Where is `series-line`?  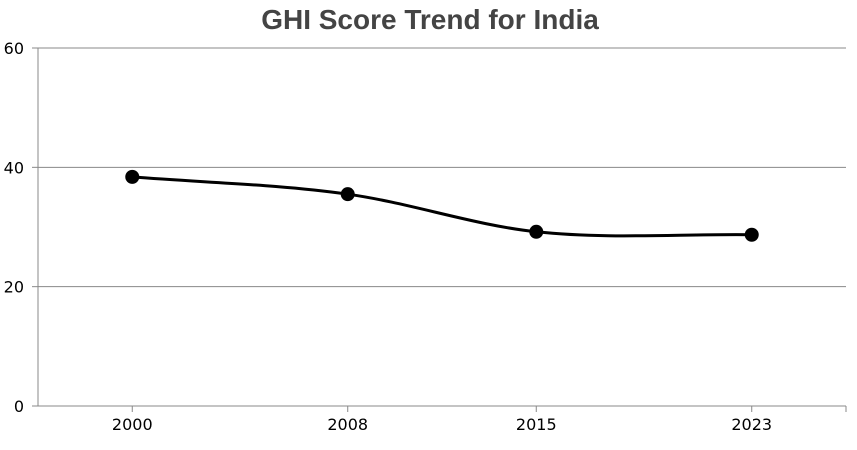
series-line is located at coordinates (442, 206).